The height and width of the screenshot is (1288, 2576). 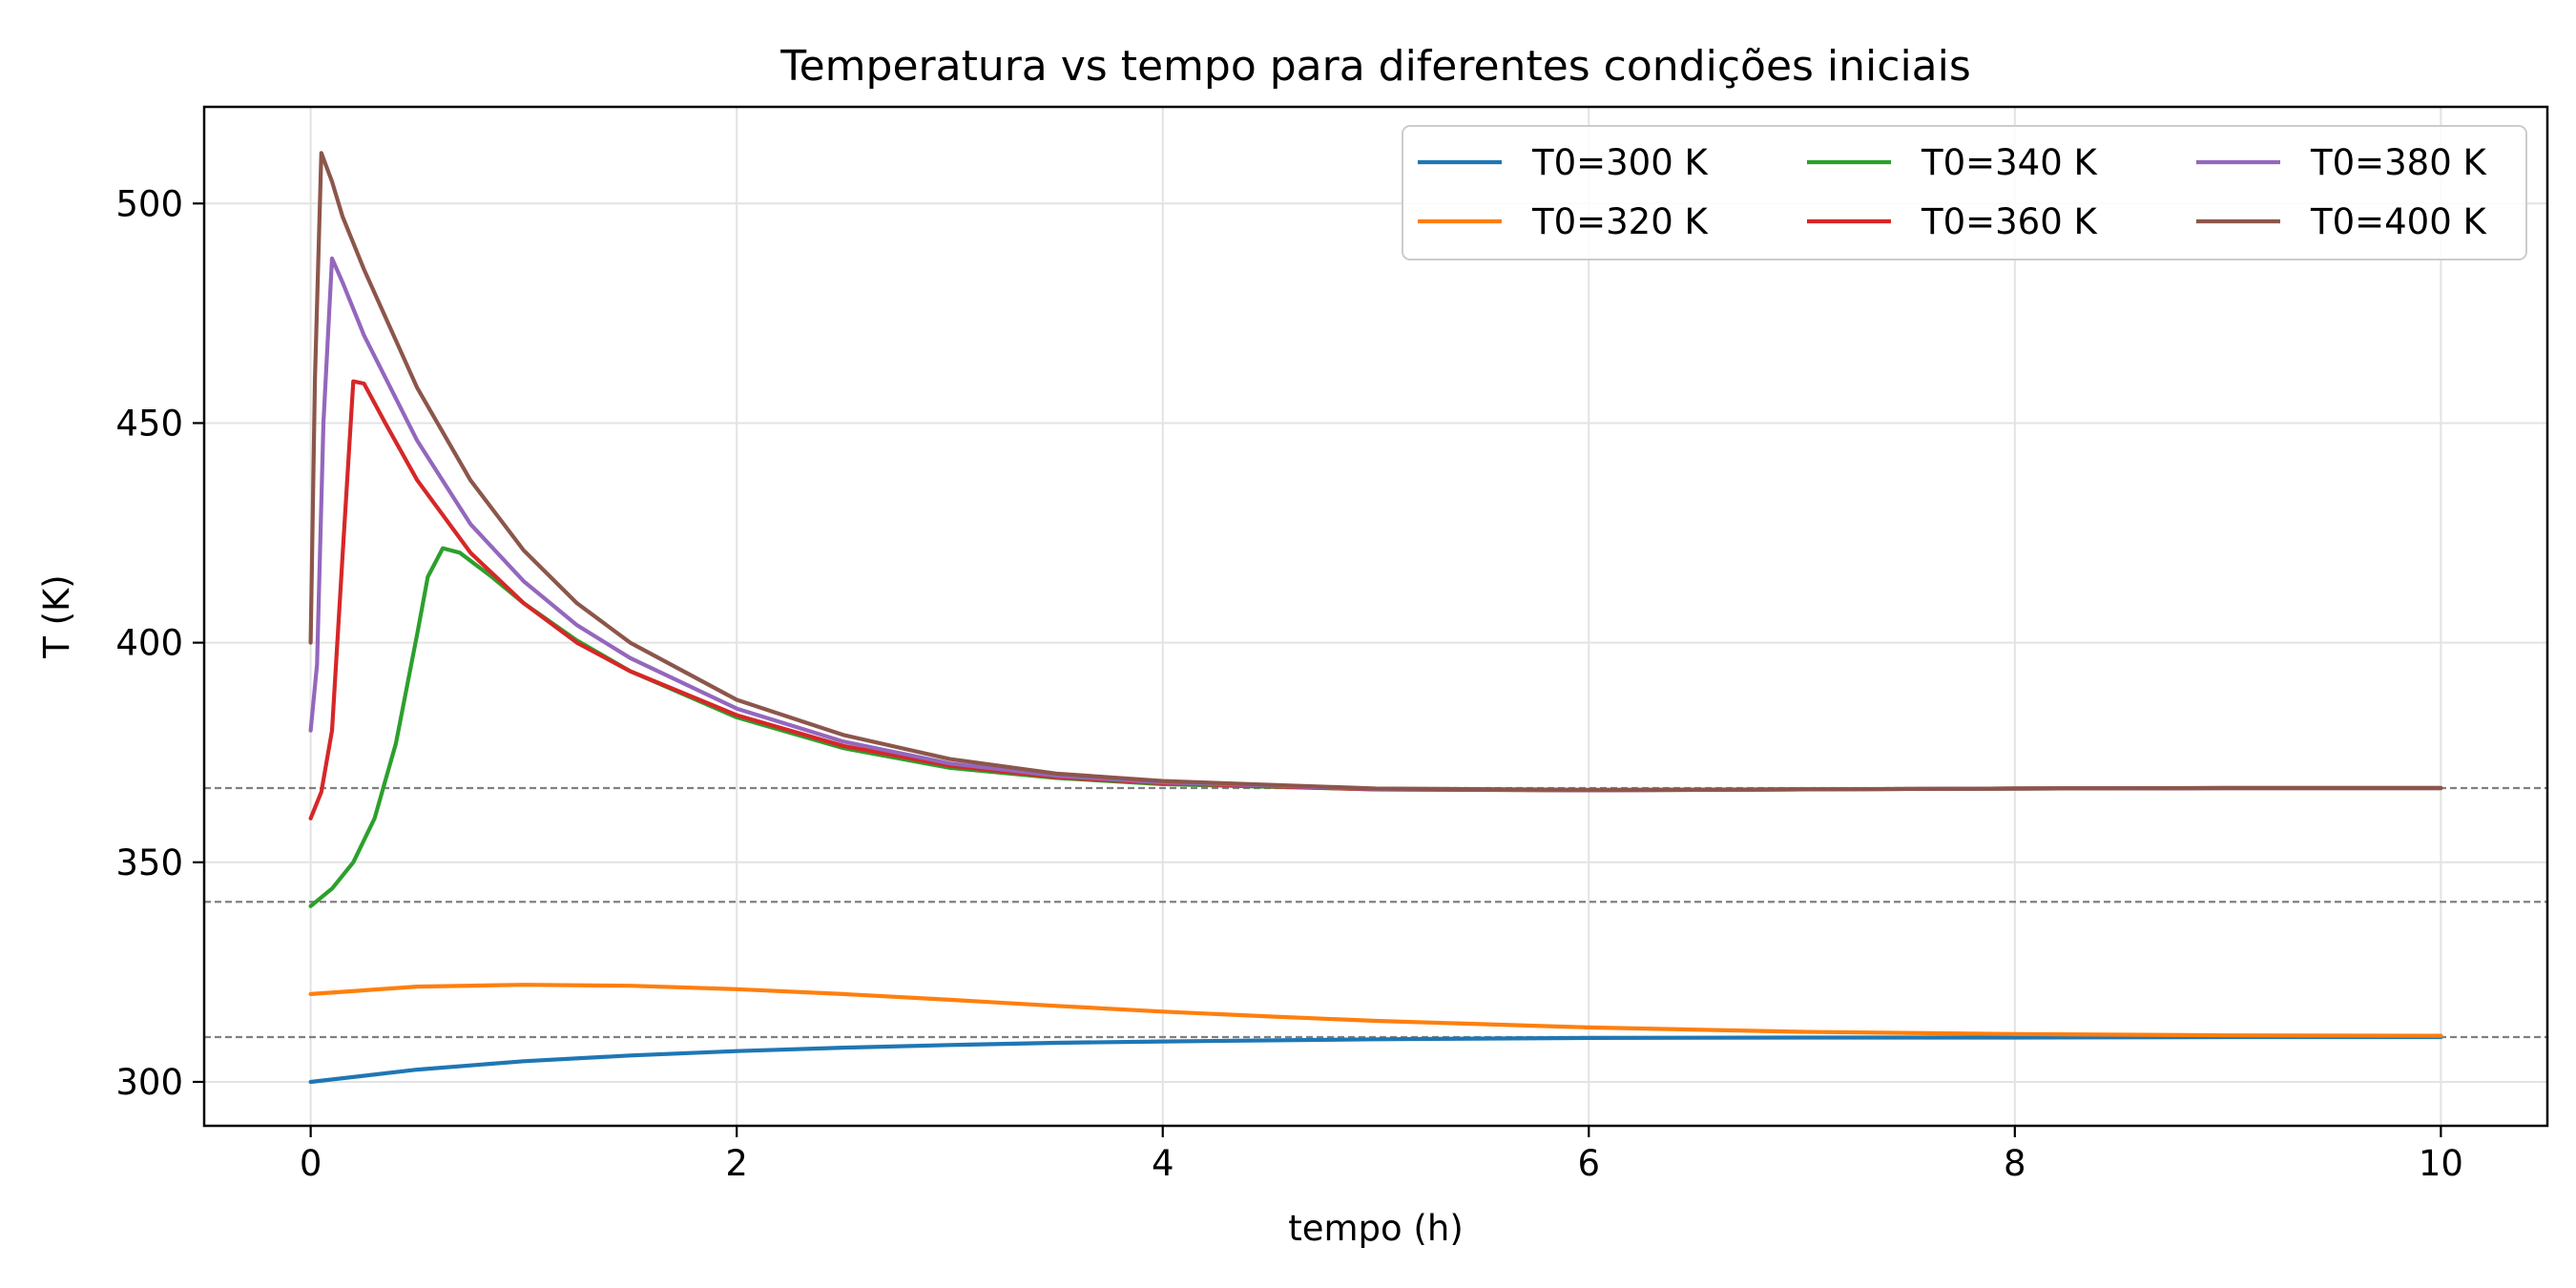 I want to click on x-tick-label: 4, so click(x=1163, y=1163).